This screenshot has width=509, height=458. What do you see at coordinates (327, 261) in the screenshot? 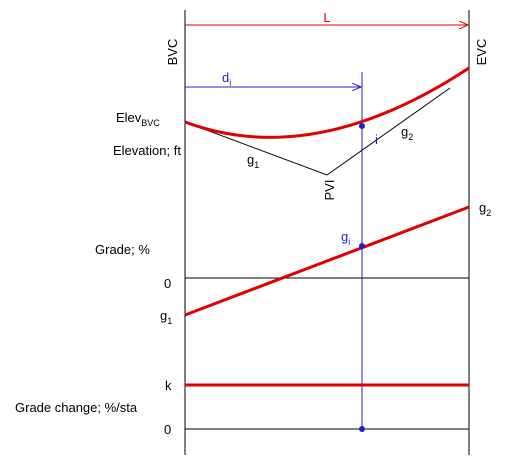
I see `grade-line` at bounding box center [327, 261].